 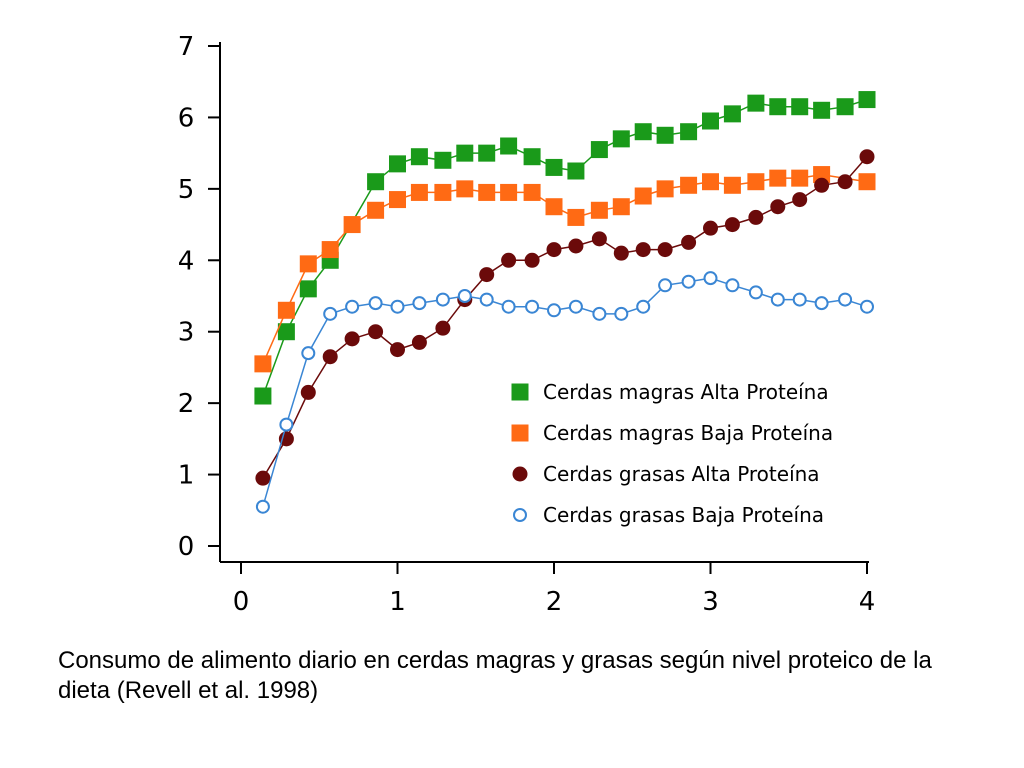 I want to click on y-tick-label: 2, so click(x=186, y=404).